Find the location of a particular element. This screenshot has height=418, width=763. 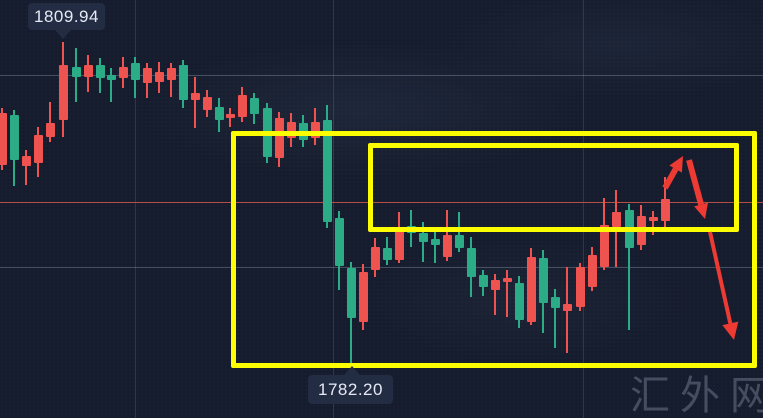

tooltip-pointer-down is located at coordinates (63, 34).